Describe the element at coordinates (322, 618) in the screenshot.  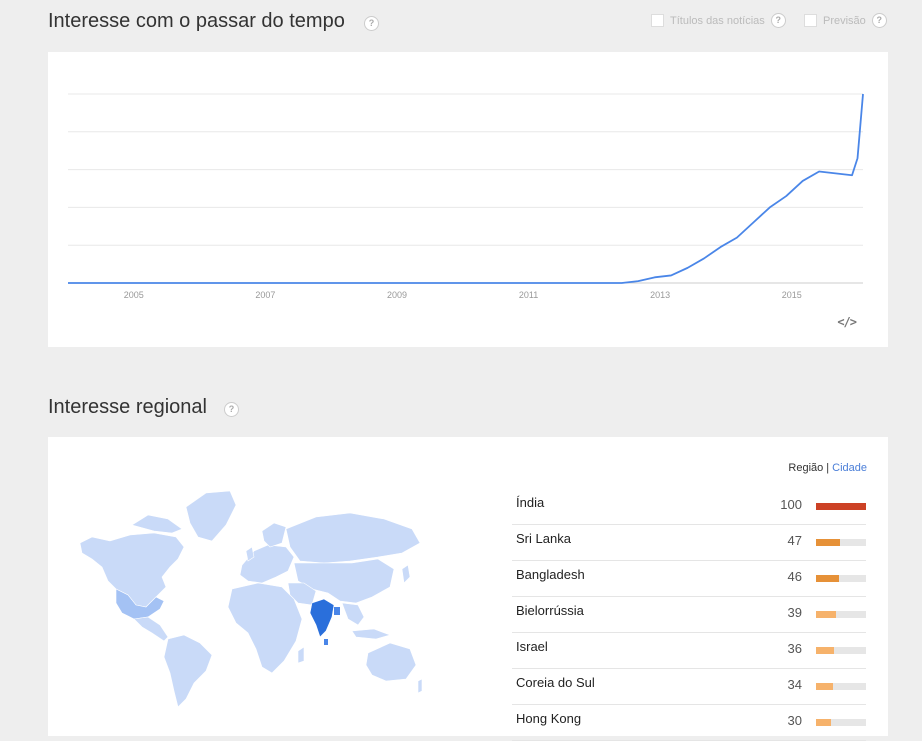
I see `map-region-india` at that location.